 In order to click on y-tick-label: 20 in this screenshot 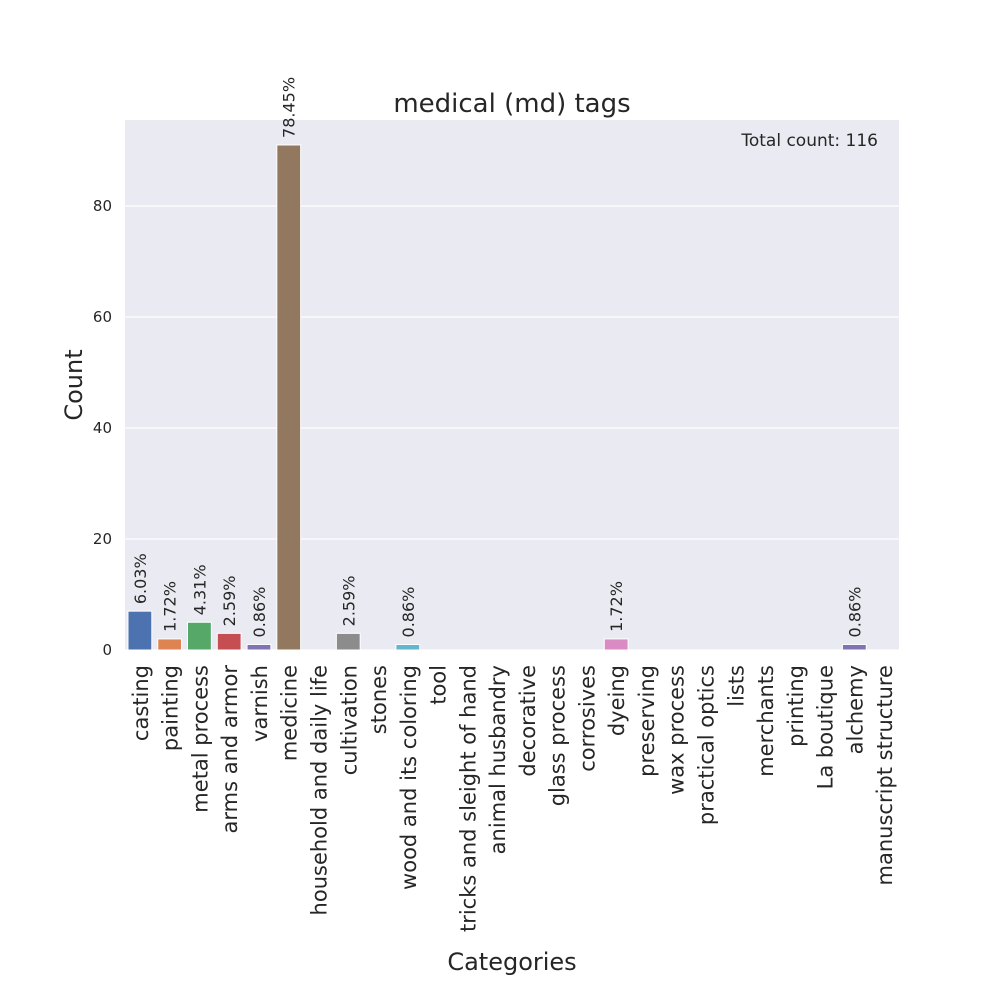, I will do `click(102, 539)`.